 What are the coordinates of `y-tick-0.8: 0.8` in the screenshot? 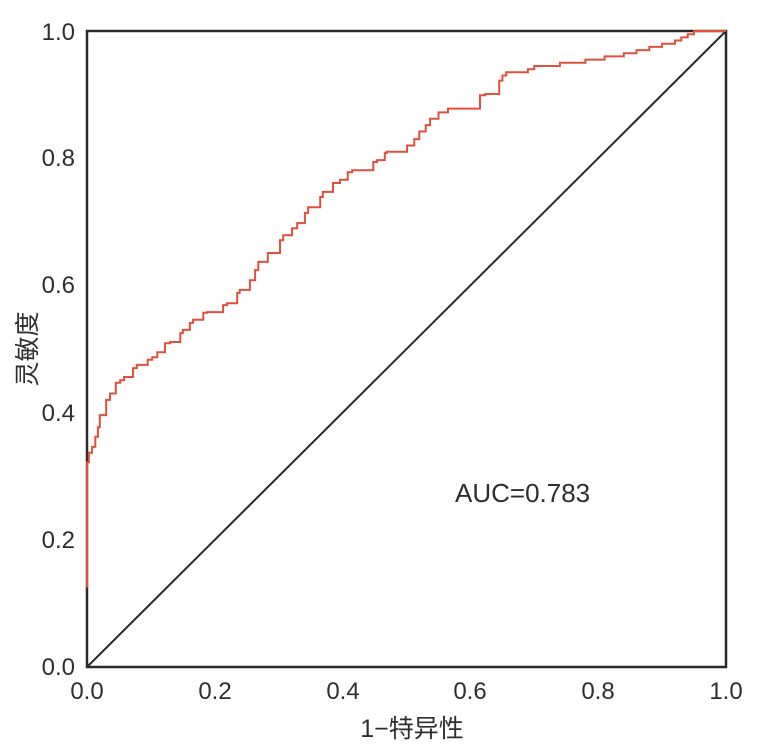 It's located at (58, 158).